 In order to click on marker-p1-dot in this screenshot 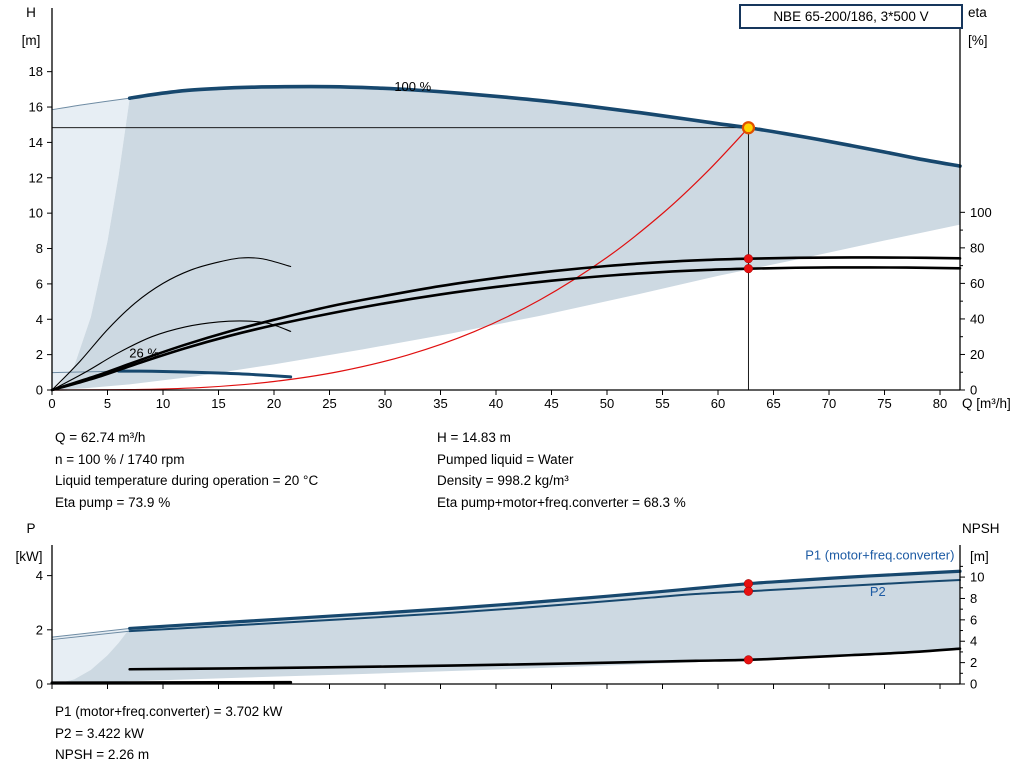, I will do `click(748, 584)`.